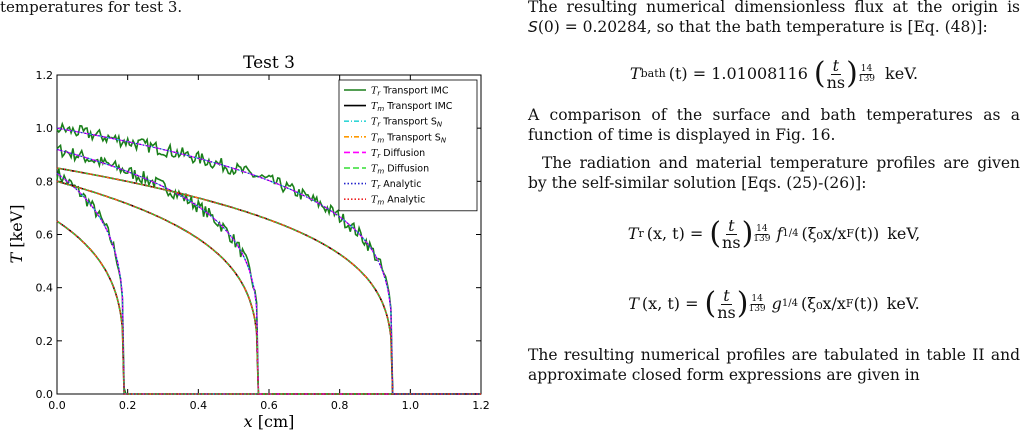 This screenshot has height=439, width=1028. Describe the element at coordinates (398, 154) in the screenshot. I see `legend-label: Tr Diffusion` at that location.